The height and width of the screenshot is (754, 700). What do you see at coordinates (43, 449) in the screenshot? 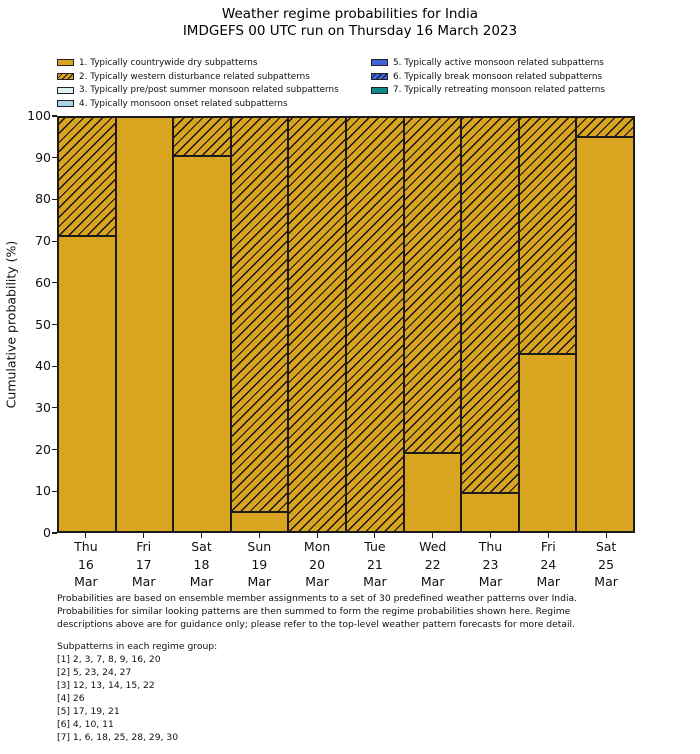
I see `y-tick-label: 20` at bounding box center [43, 449].